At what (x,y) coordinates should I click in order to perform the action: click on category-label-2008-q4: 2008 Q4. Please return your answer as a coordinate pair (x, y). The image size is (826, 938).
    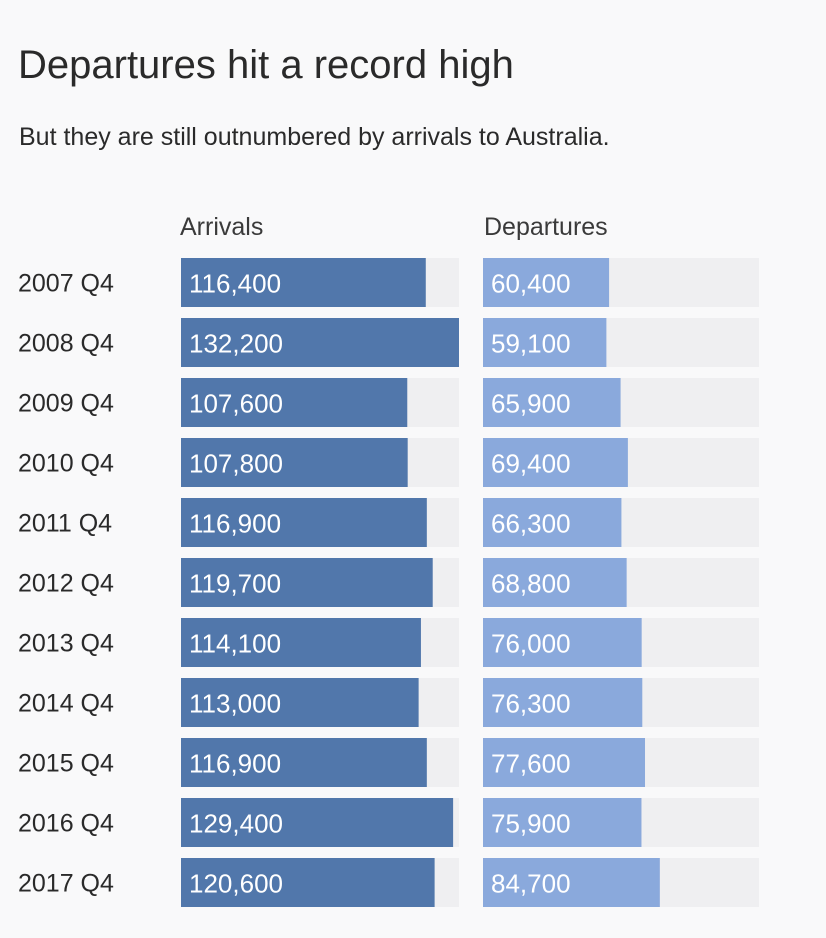
    Looking at the image, I should click on (66, 344).